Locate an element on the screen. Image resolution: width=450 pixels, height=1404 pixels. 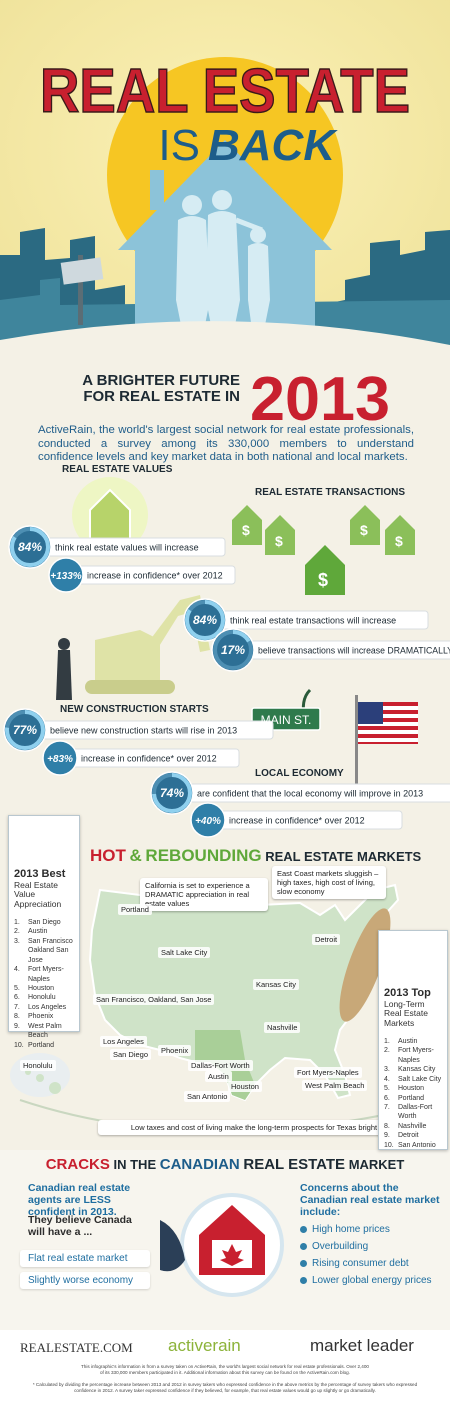
logo-activerain: activerain is located at coordinates (204, 1345).